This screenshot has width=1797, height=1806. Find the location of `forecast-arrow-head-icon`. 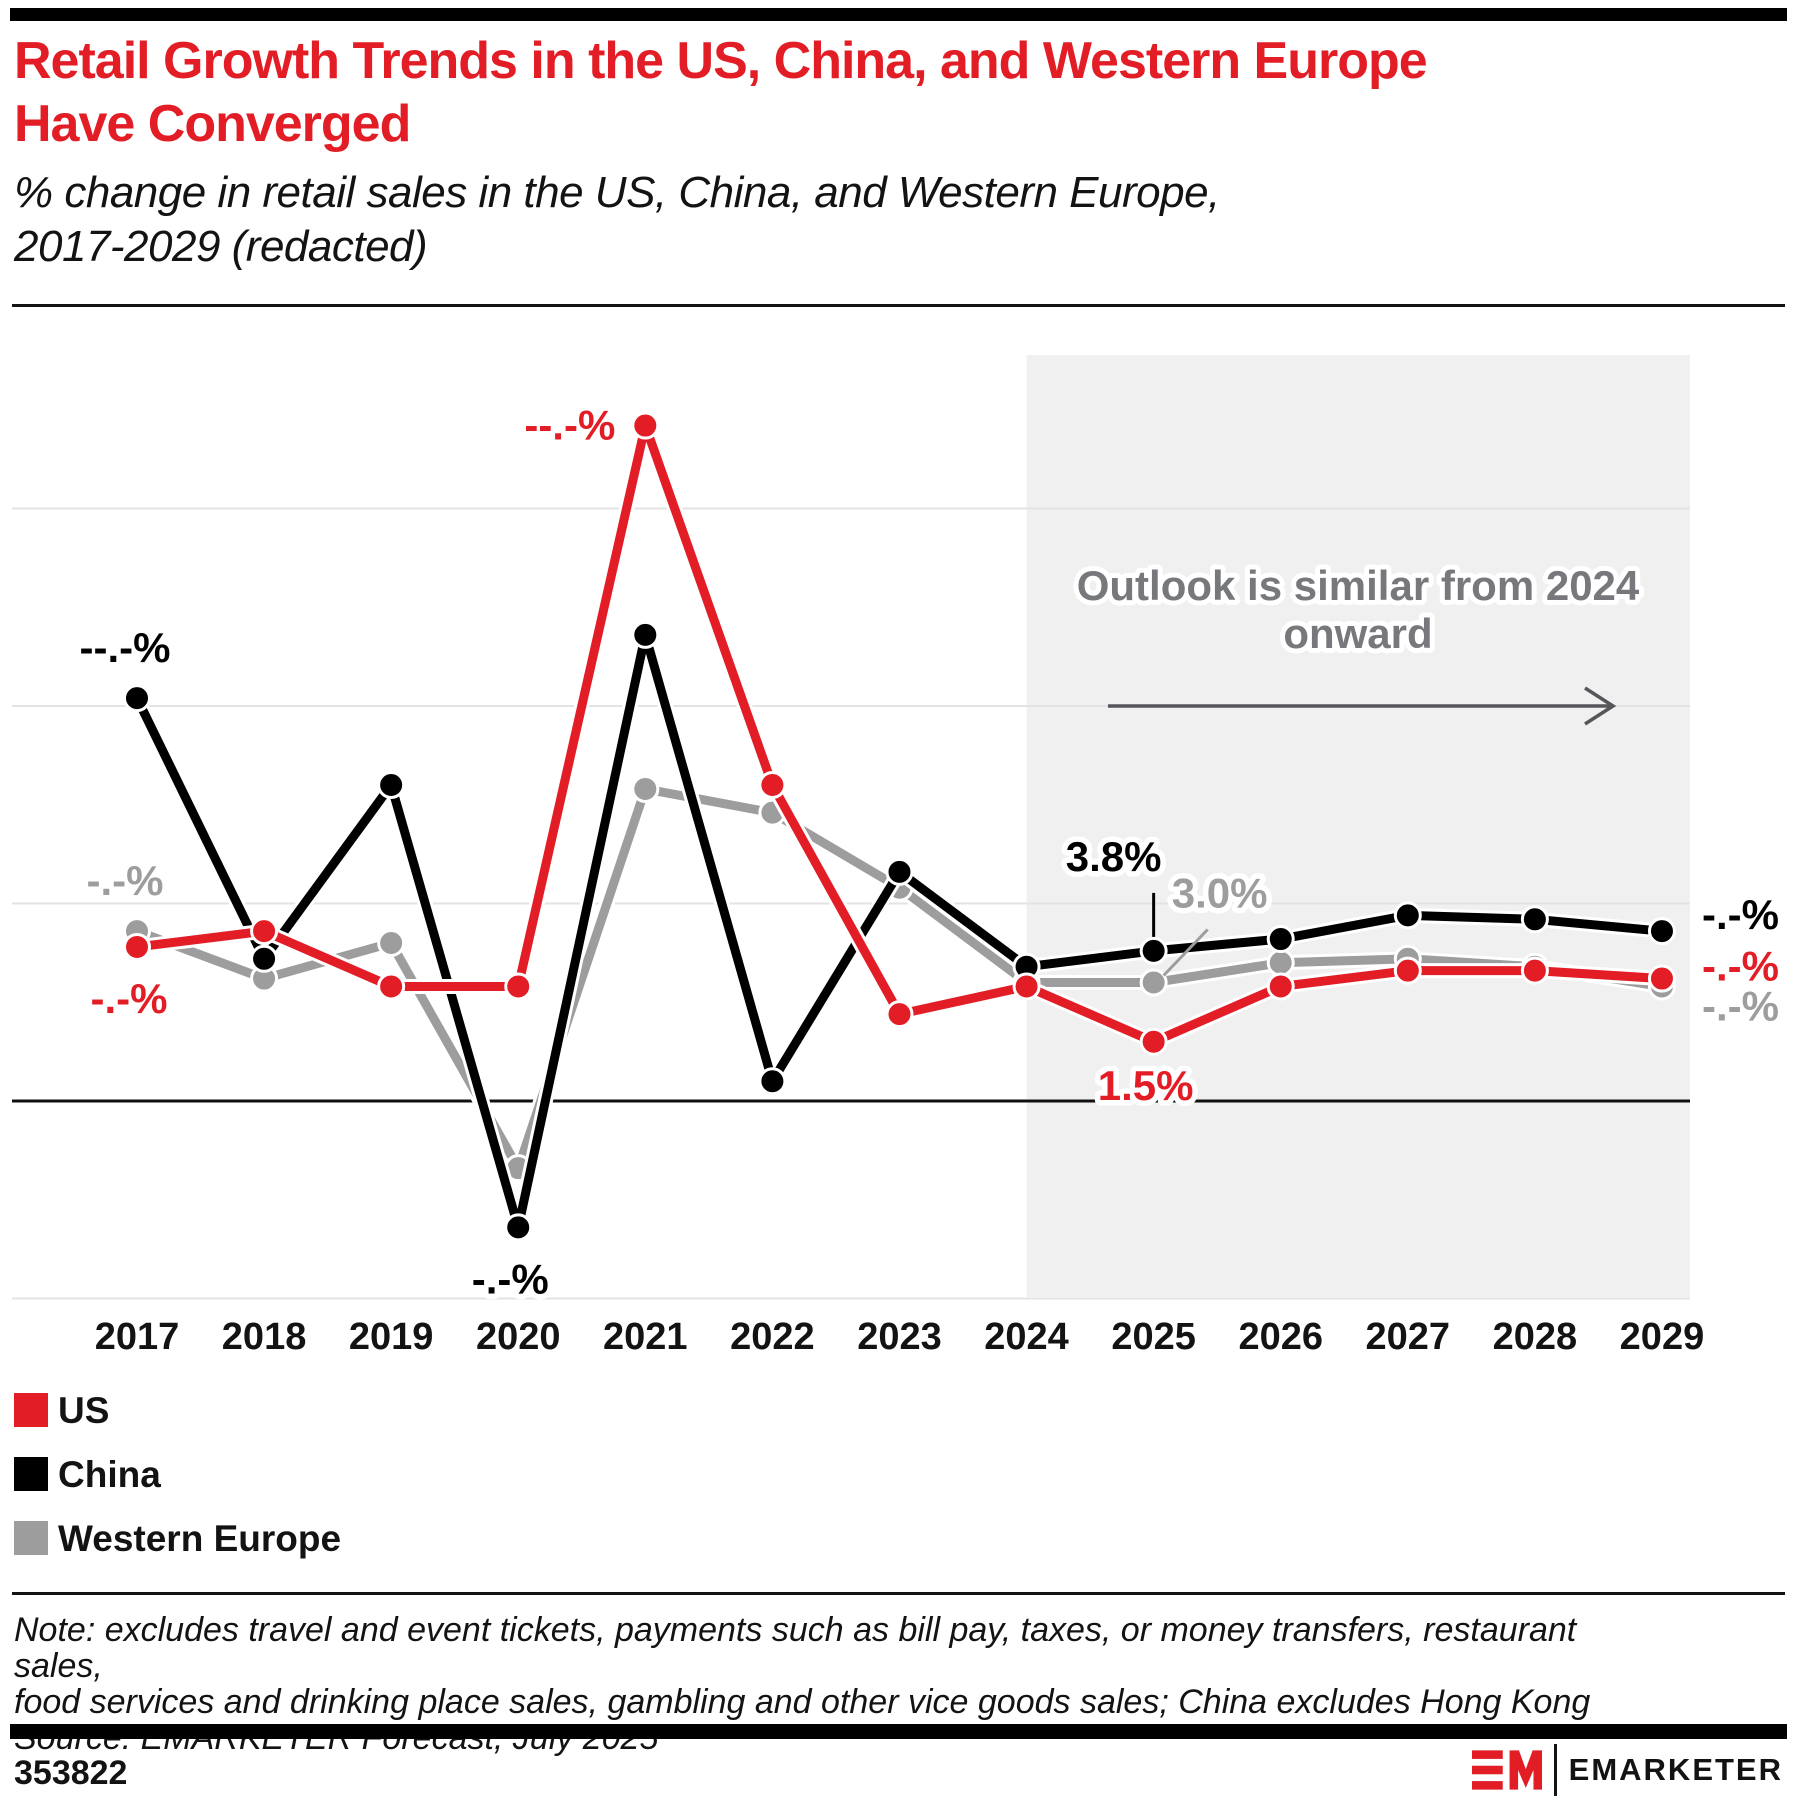

forecast-arrow-head-icon is located at coordinates (1600, 706).